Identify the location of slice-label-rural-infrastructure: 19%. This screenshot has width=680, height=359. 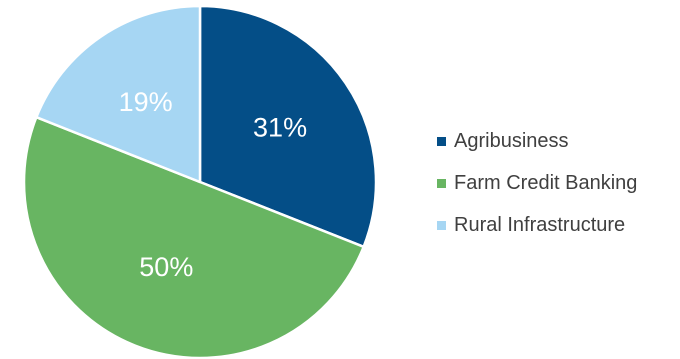
(146, 102).